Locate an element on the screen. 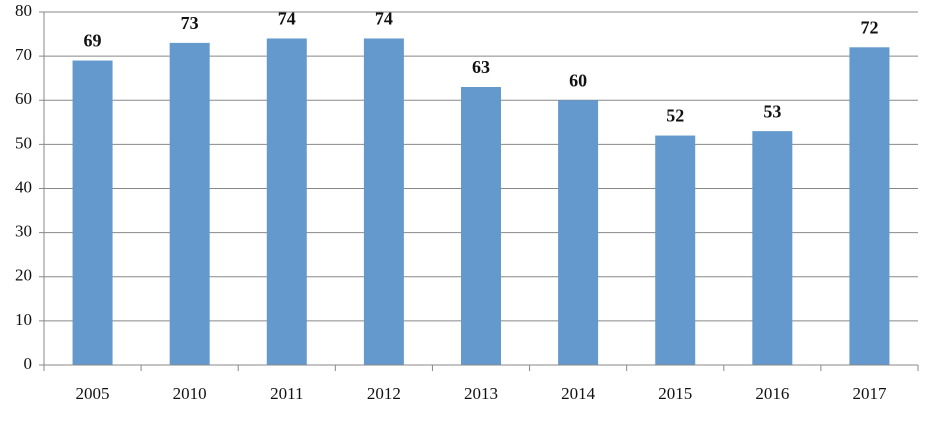  x-tick-label: 2017 is located at coordinates (869, 393).